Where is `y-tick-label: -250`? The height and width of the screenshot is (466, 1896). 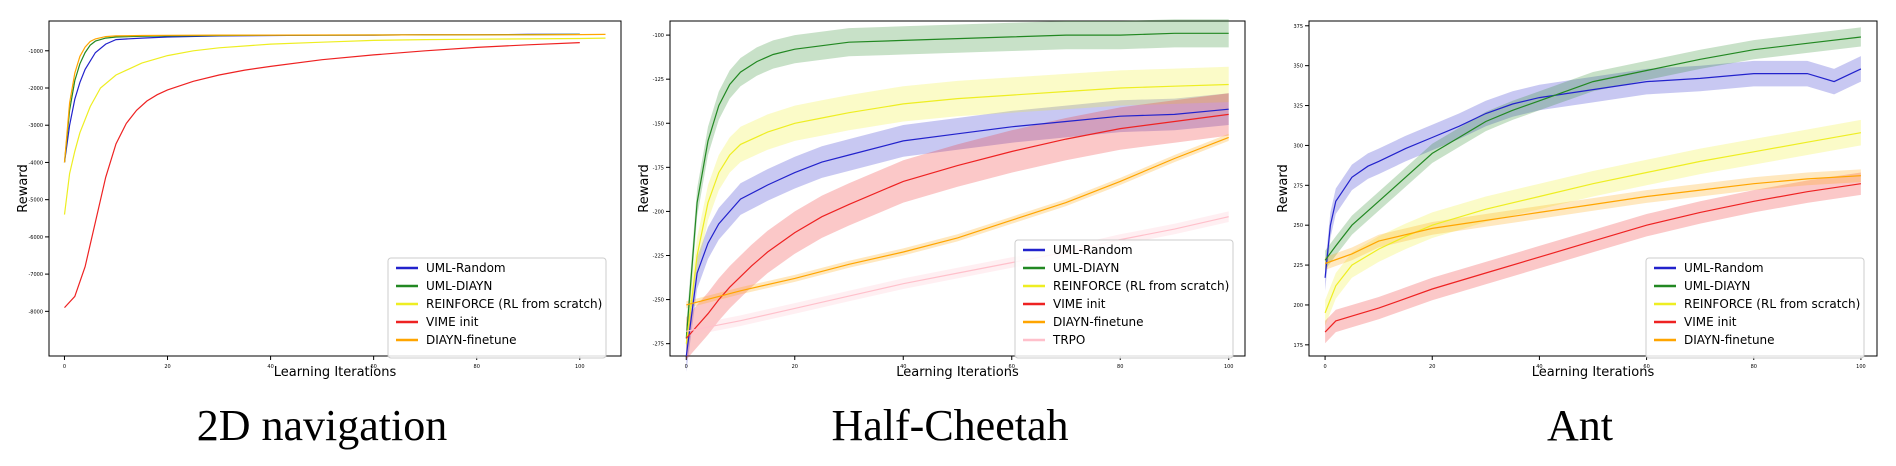 y-tick-label: -250 is located at coordinates (658, 301).